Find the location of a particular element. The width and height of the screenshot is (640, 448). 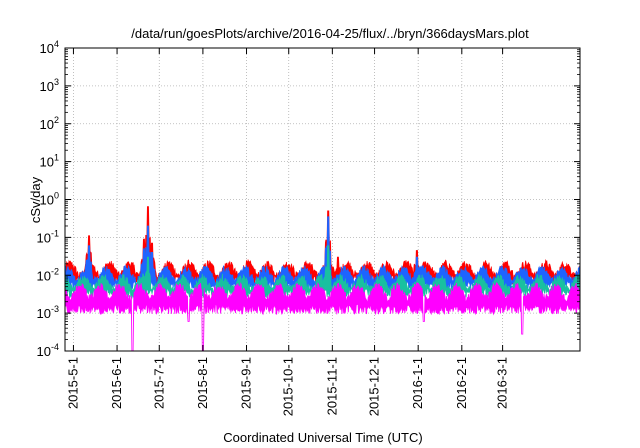

x-tick-label: 2015-8-1 is located at coordinates (202, 383).